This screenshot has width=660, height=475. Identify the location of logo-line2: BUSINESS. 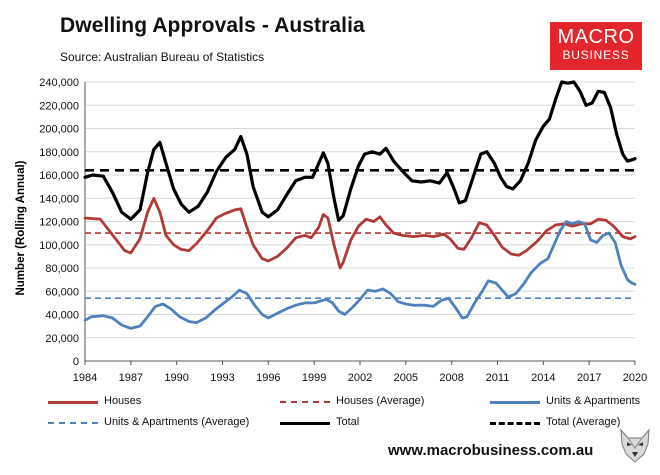
(596, 55).